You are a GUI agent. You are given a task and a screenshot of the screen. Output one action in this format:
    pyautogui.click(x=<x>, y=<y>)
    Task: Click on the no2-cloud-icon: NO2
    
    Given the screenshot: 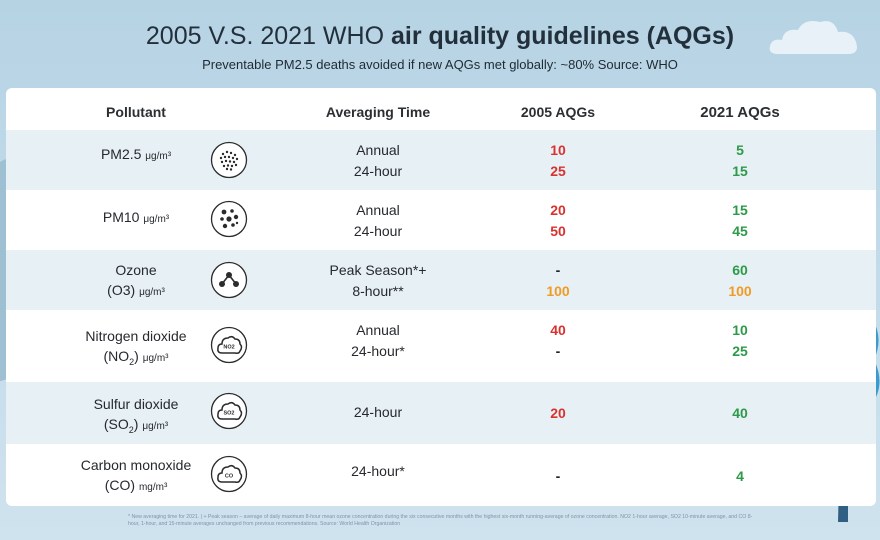 What is the action you would take?
    pyautogui.click(x=229, y=345)
    